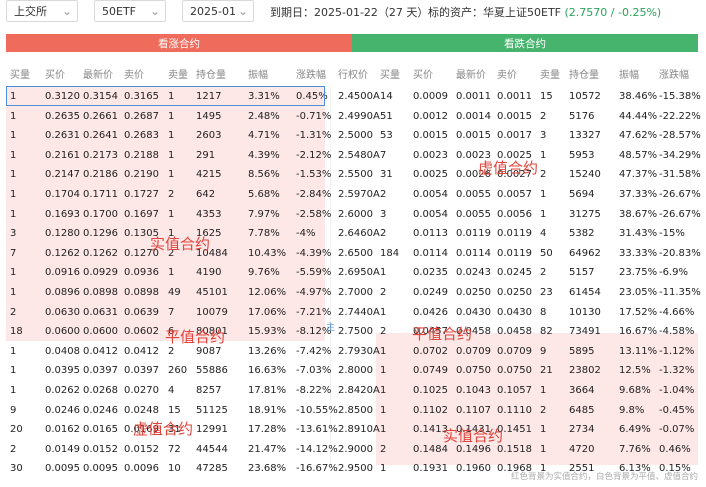  Describe the element at coordinates (675, 469) in the screenshot. I see `put-cell: 0.15%` at that location.